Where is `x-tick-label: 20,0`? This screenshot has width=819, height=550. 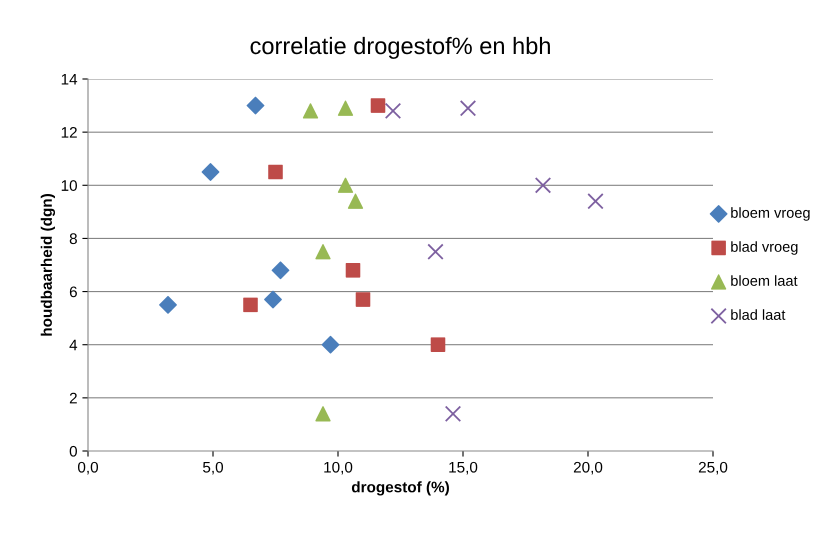
x-tick-label: 20,0 is located at coordinates (588, 468).